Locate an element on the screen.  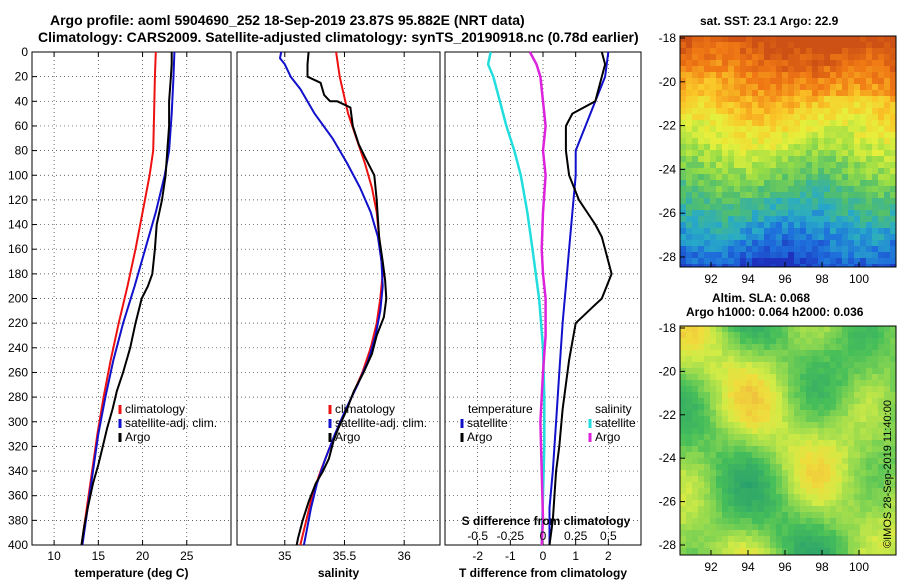
map-y-tick-label: -22 is located at coordinates (668, 126).